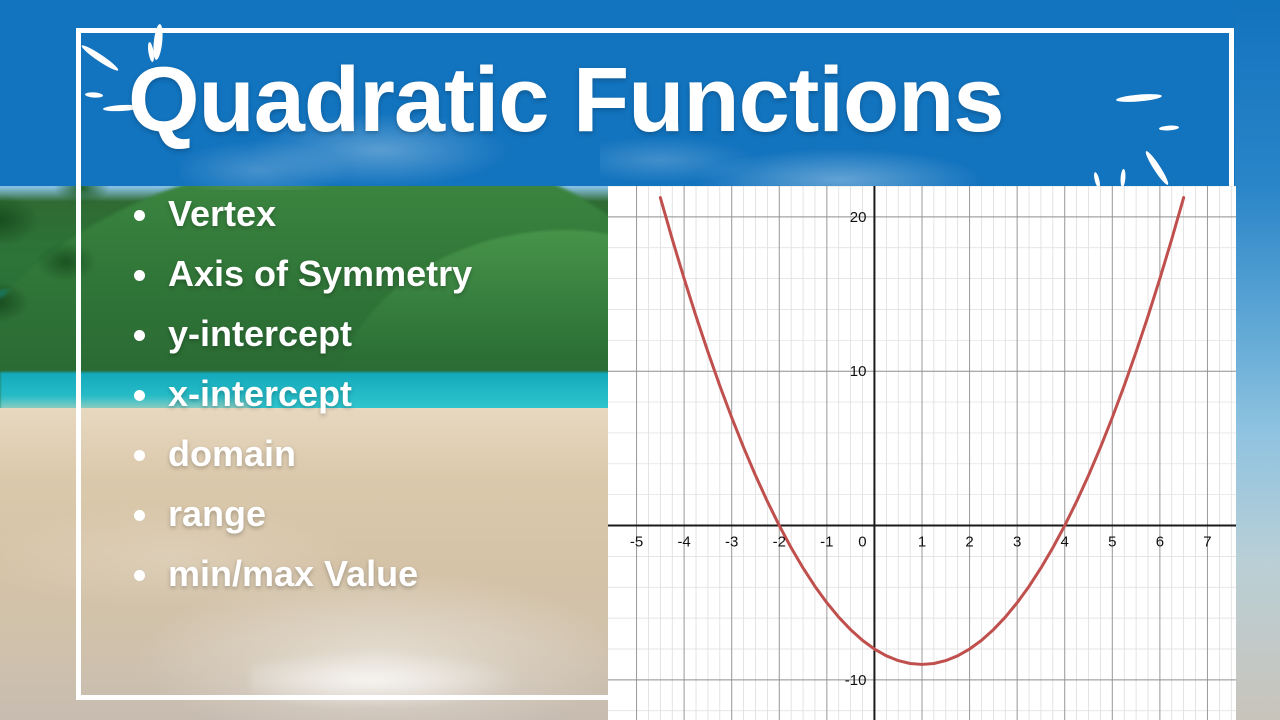 Image resolution: width=1280 pixels, height=720 pixels. What do you see at coordinates (357, 214) in the screenshot?
I see `list-item: Vertex` at bounding box center [357, 214].